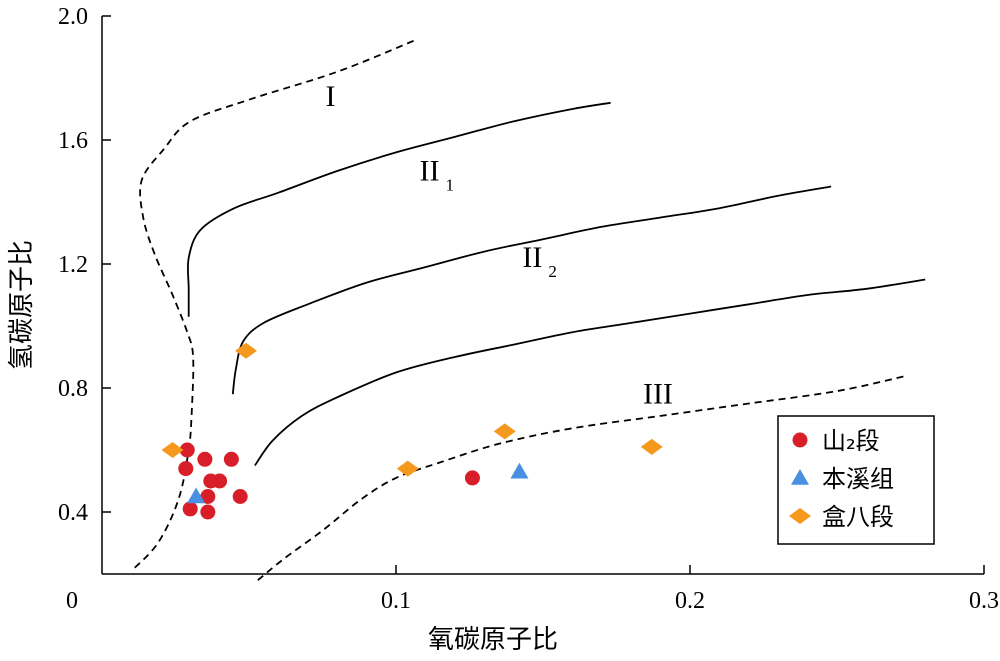 The width and height of the screenshot is (1000, 661). What do you see at coordinates (437, 174) in the screenshot?
I see `region-label: II 1` at bounding box center [437, 174].